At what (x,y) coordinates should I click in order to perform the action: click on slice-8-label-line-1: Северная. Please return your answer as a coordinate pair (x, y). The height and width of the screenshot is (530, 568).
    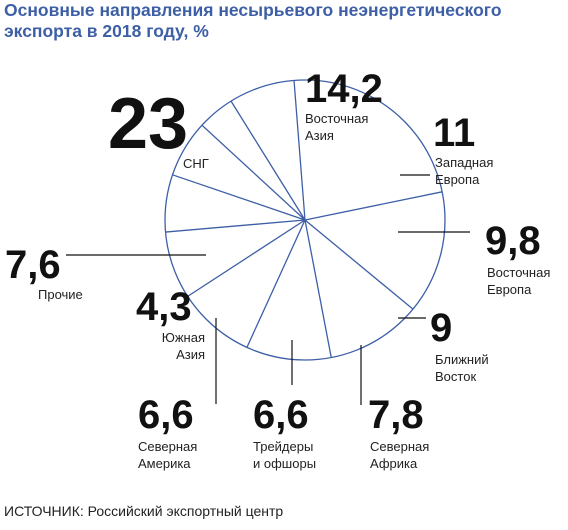
    Looking at the image, I should click on (167, 446).